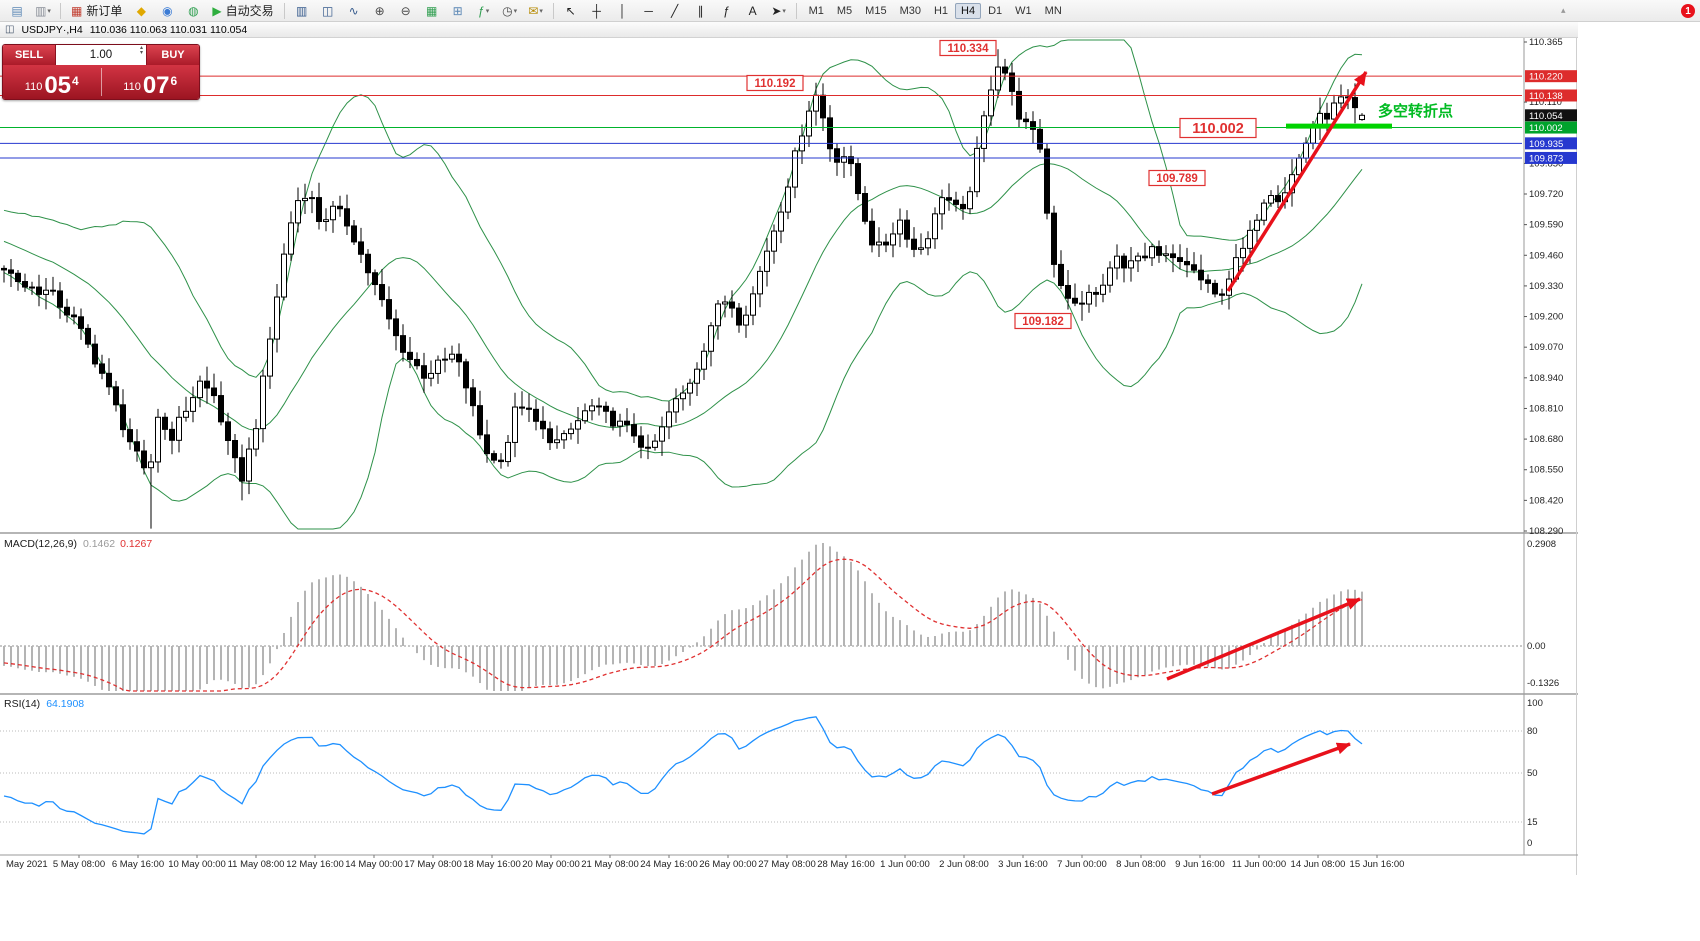 This screenshot has width=1700, height=941. I want to click on timeframe-w1: W1, so click(1023, 10).